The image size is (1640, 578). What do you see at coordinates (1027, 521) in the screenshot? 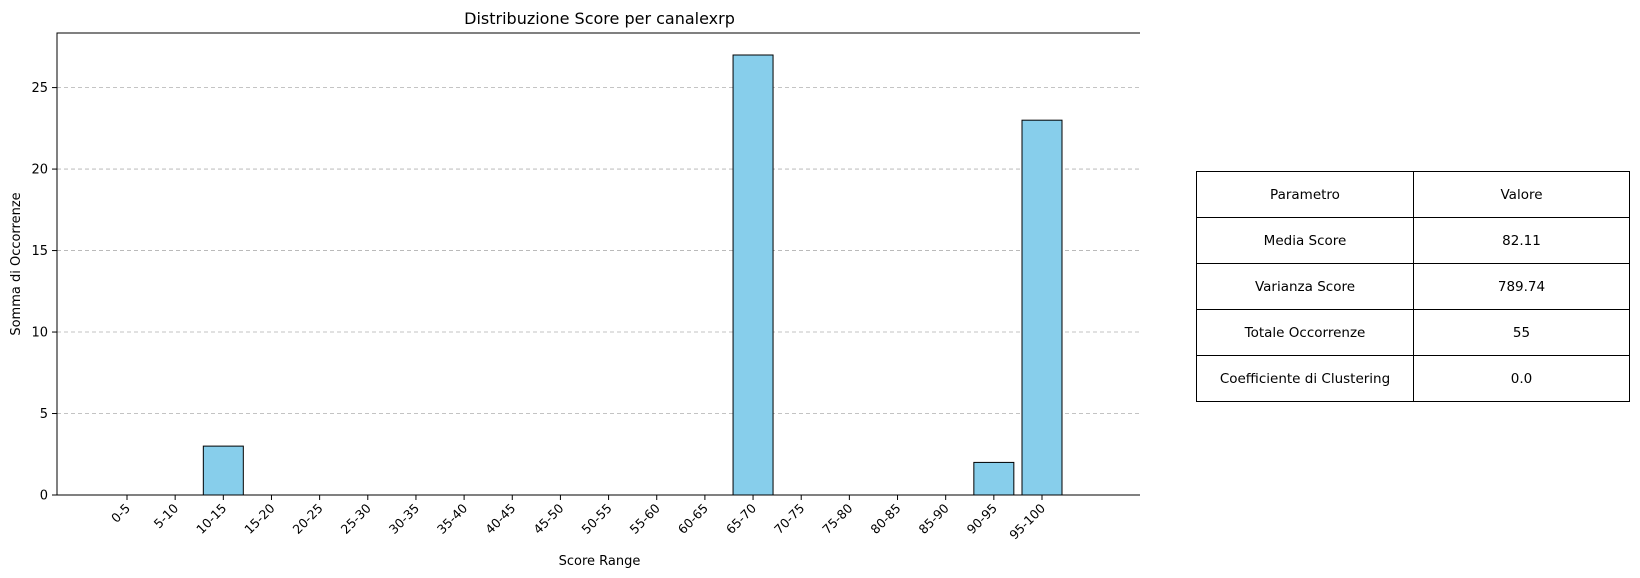
I see `x-tick-label: 95-100` at bounding box center [1027, 521].